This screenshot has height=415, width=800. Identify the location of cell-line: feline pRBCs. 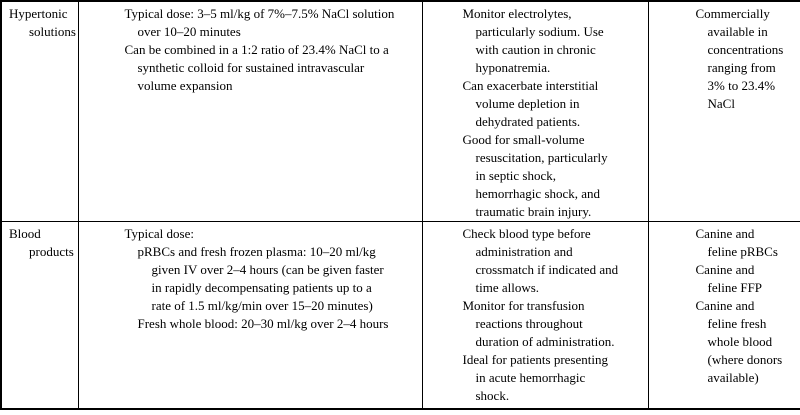
(742, 251).